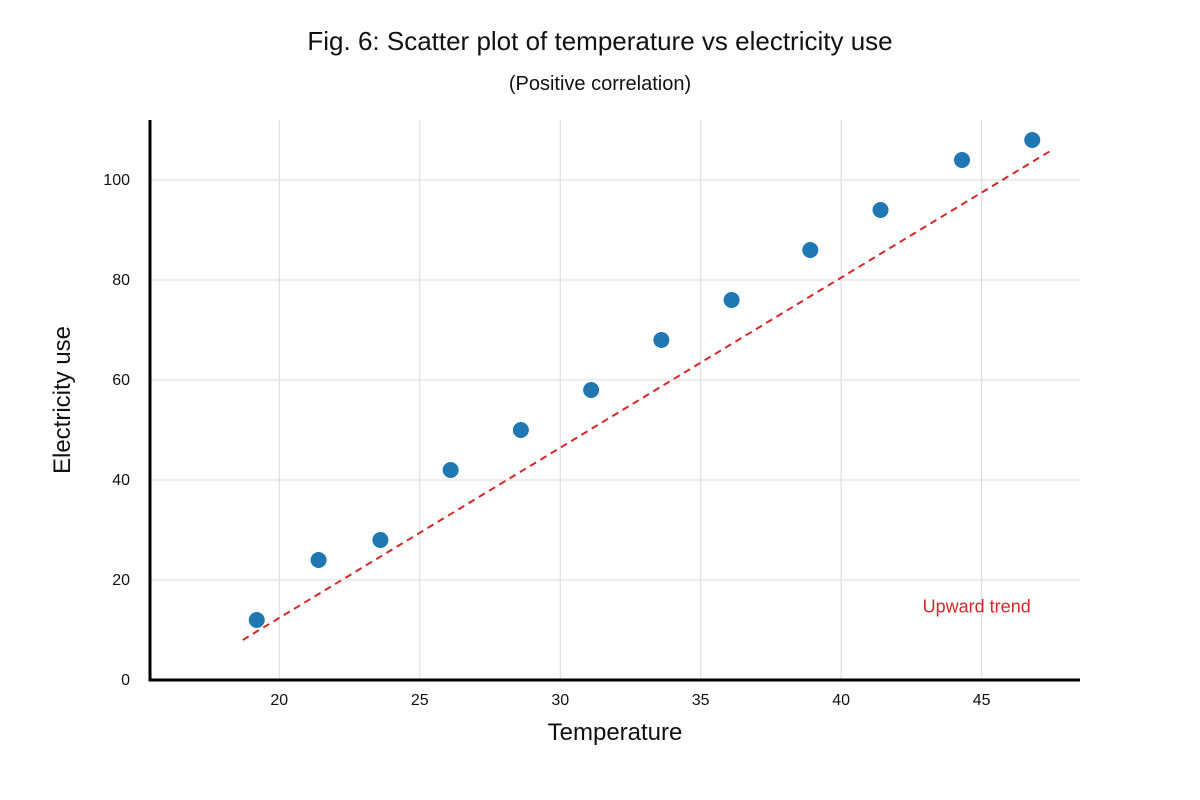  Describe the element at coordinates (121, 280) in the screenshot. I see `y-tick-label: 80` at that location.